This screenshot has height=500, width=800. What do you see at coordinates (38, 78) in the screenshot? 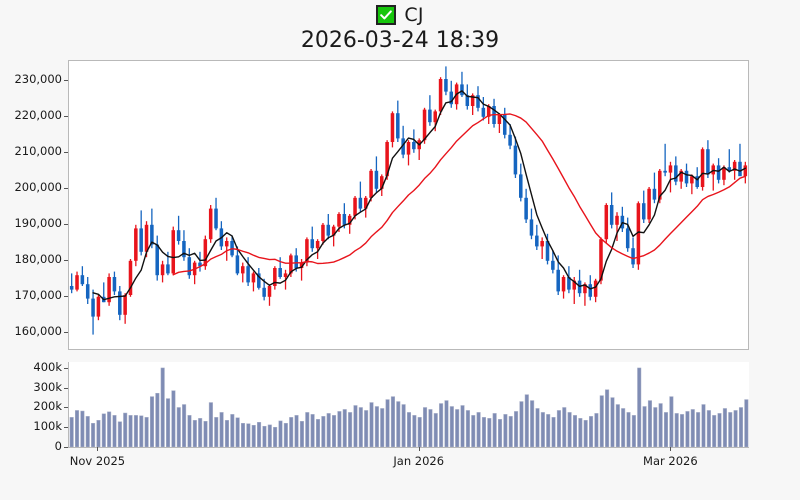
I see `price-tick-label: 230,000` at bounding box center [38, 78].